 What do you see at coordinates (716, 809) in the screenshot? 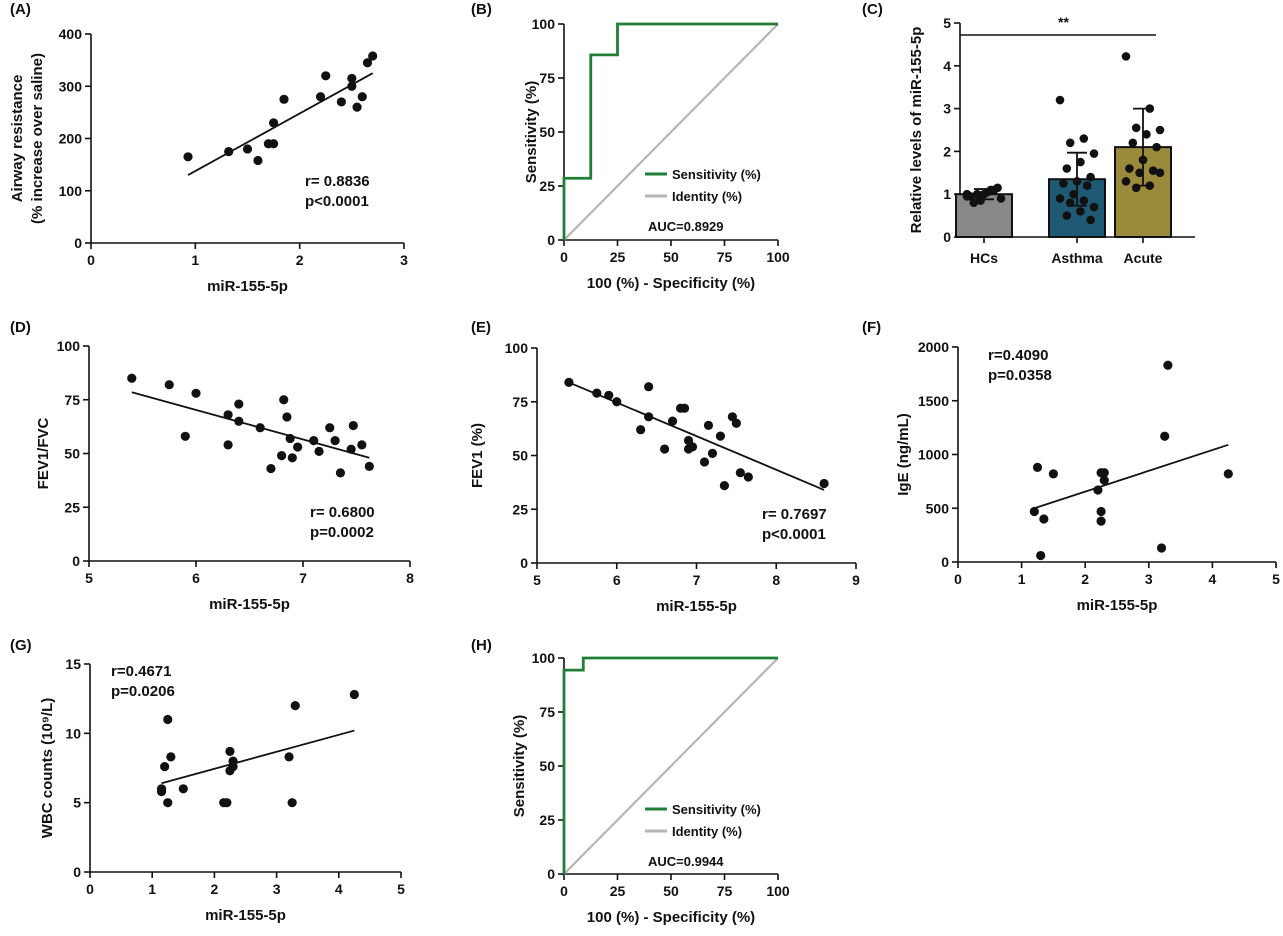
I see `legend-label: Sensitivity (%)` at bounding box center [716, 809].